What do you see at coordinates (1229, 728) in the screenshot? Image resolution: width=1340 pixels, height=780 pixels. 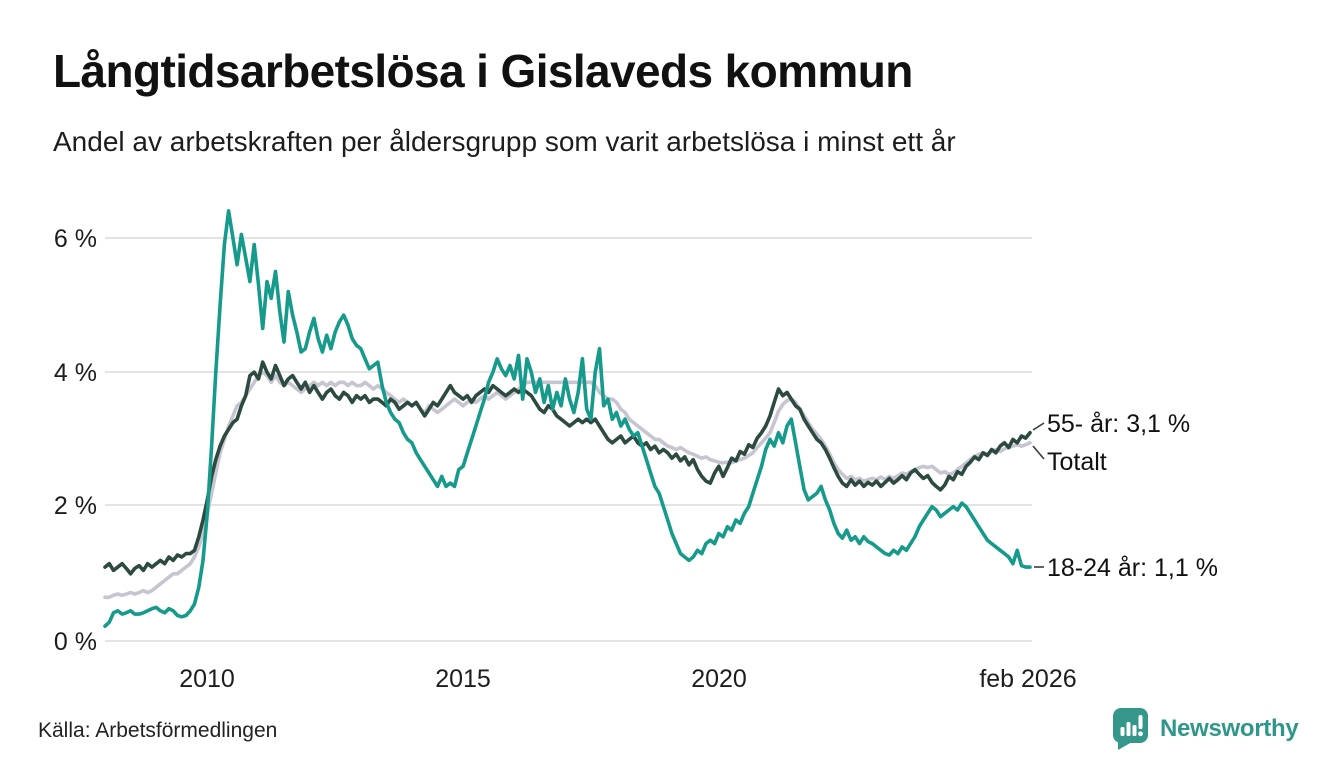 I see `brand-name: Newsworthy` at bounding box center [1229, 728].